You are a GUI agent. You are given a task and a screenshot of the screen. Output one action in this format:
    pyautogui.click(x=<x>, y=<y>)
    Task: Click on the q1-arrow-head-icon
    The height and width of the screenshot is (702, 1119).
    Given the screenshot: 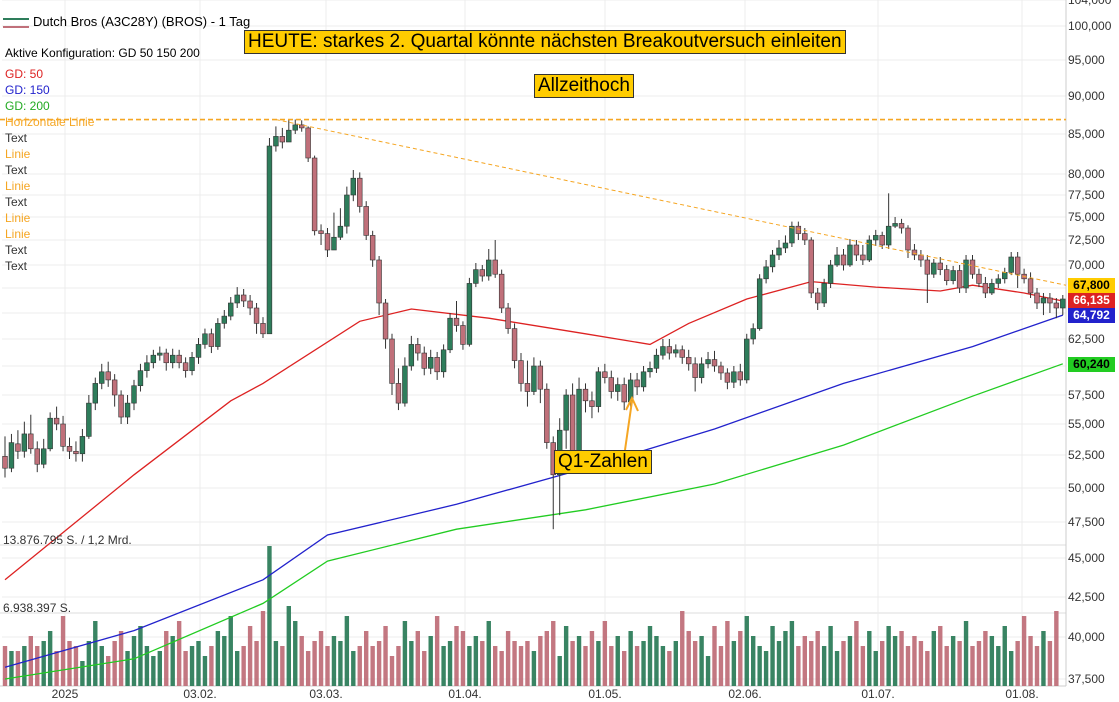 What is the action you would take?
    pyautogui.click(x=632, y=403)
    